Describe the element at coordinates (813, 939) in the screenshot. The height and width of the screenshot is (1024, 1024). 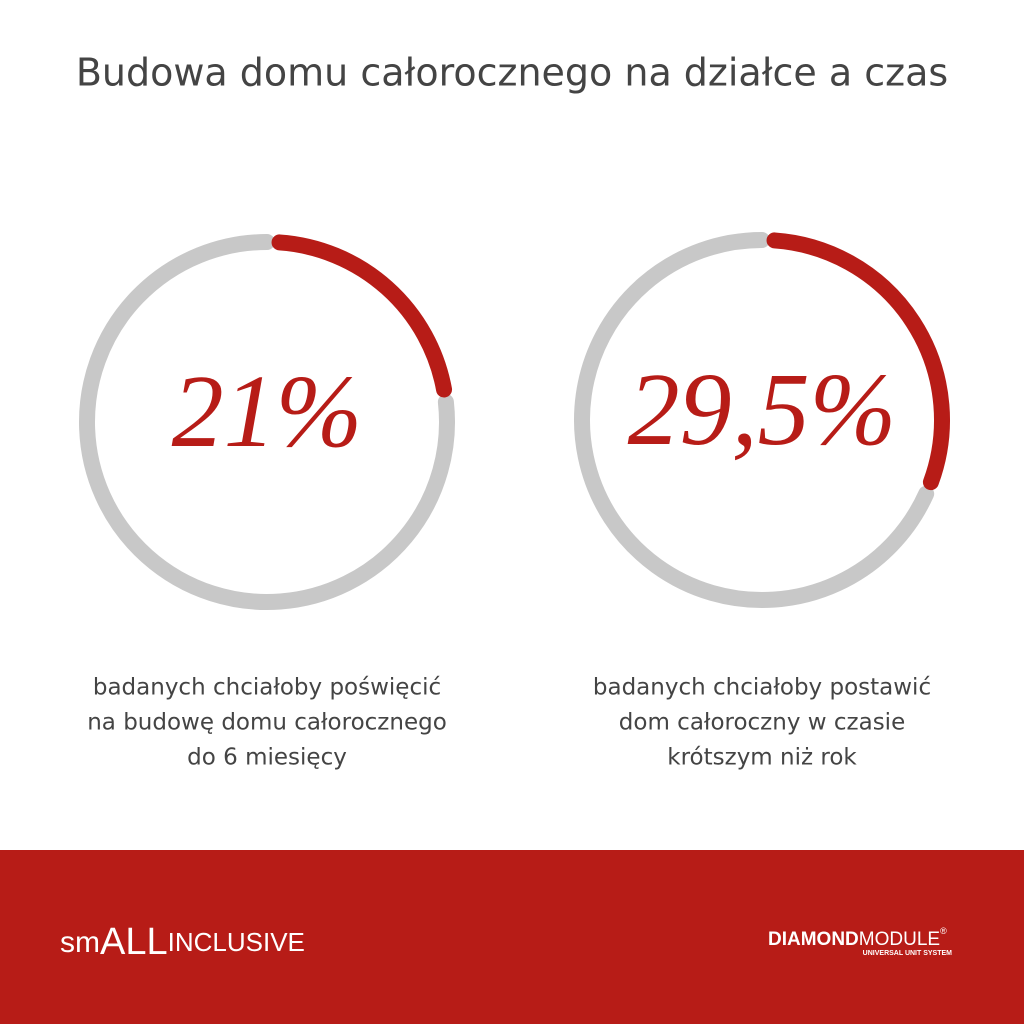
I see `brand-part: DIAMOND` at that location.